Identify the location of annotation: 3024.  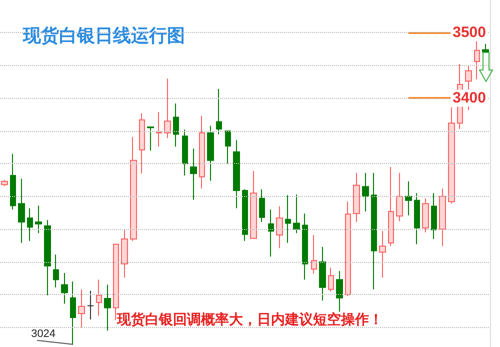
(43, 334).